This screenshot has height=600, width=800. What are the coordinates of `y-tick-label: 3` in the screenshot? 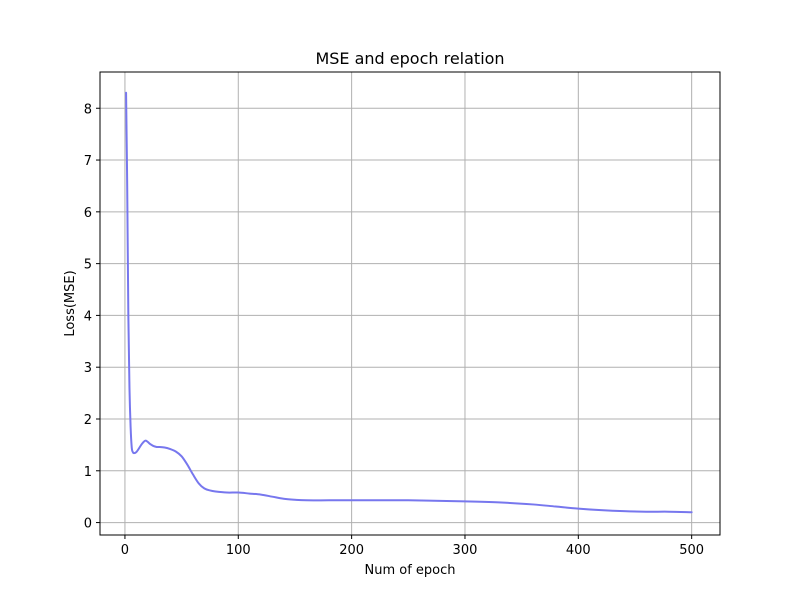 It's located at (88, 368).